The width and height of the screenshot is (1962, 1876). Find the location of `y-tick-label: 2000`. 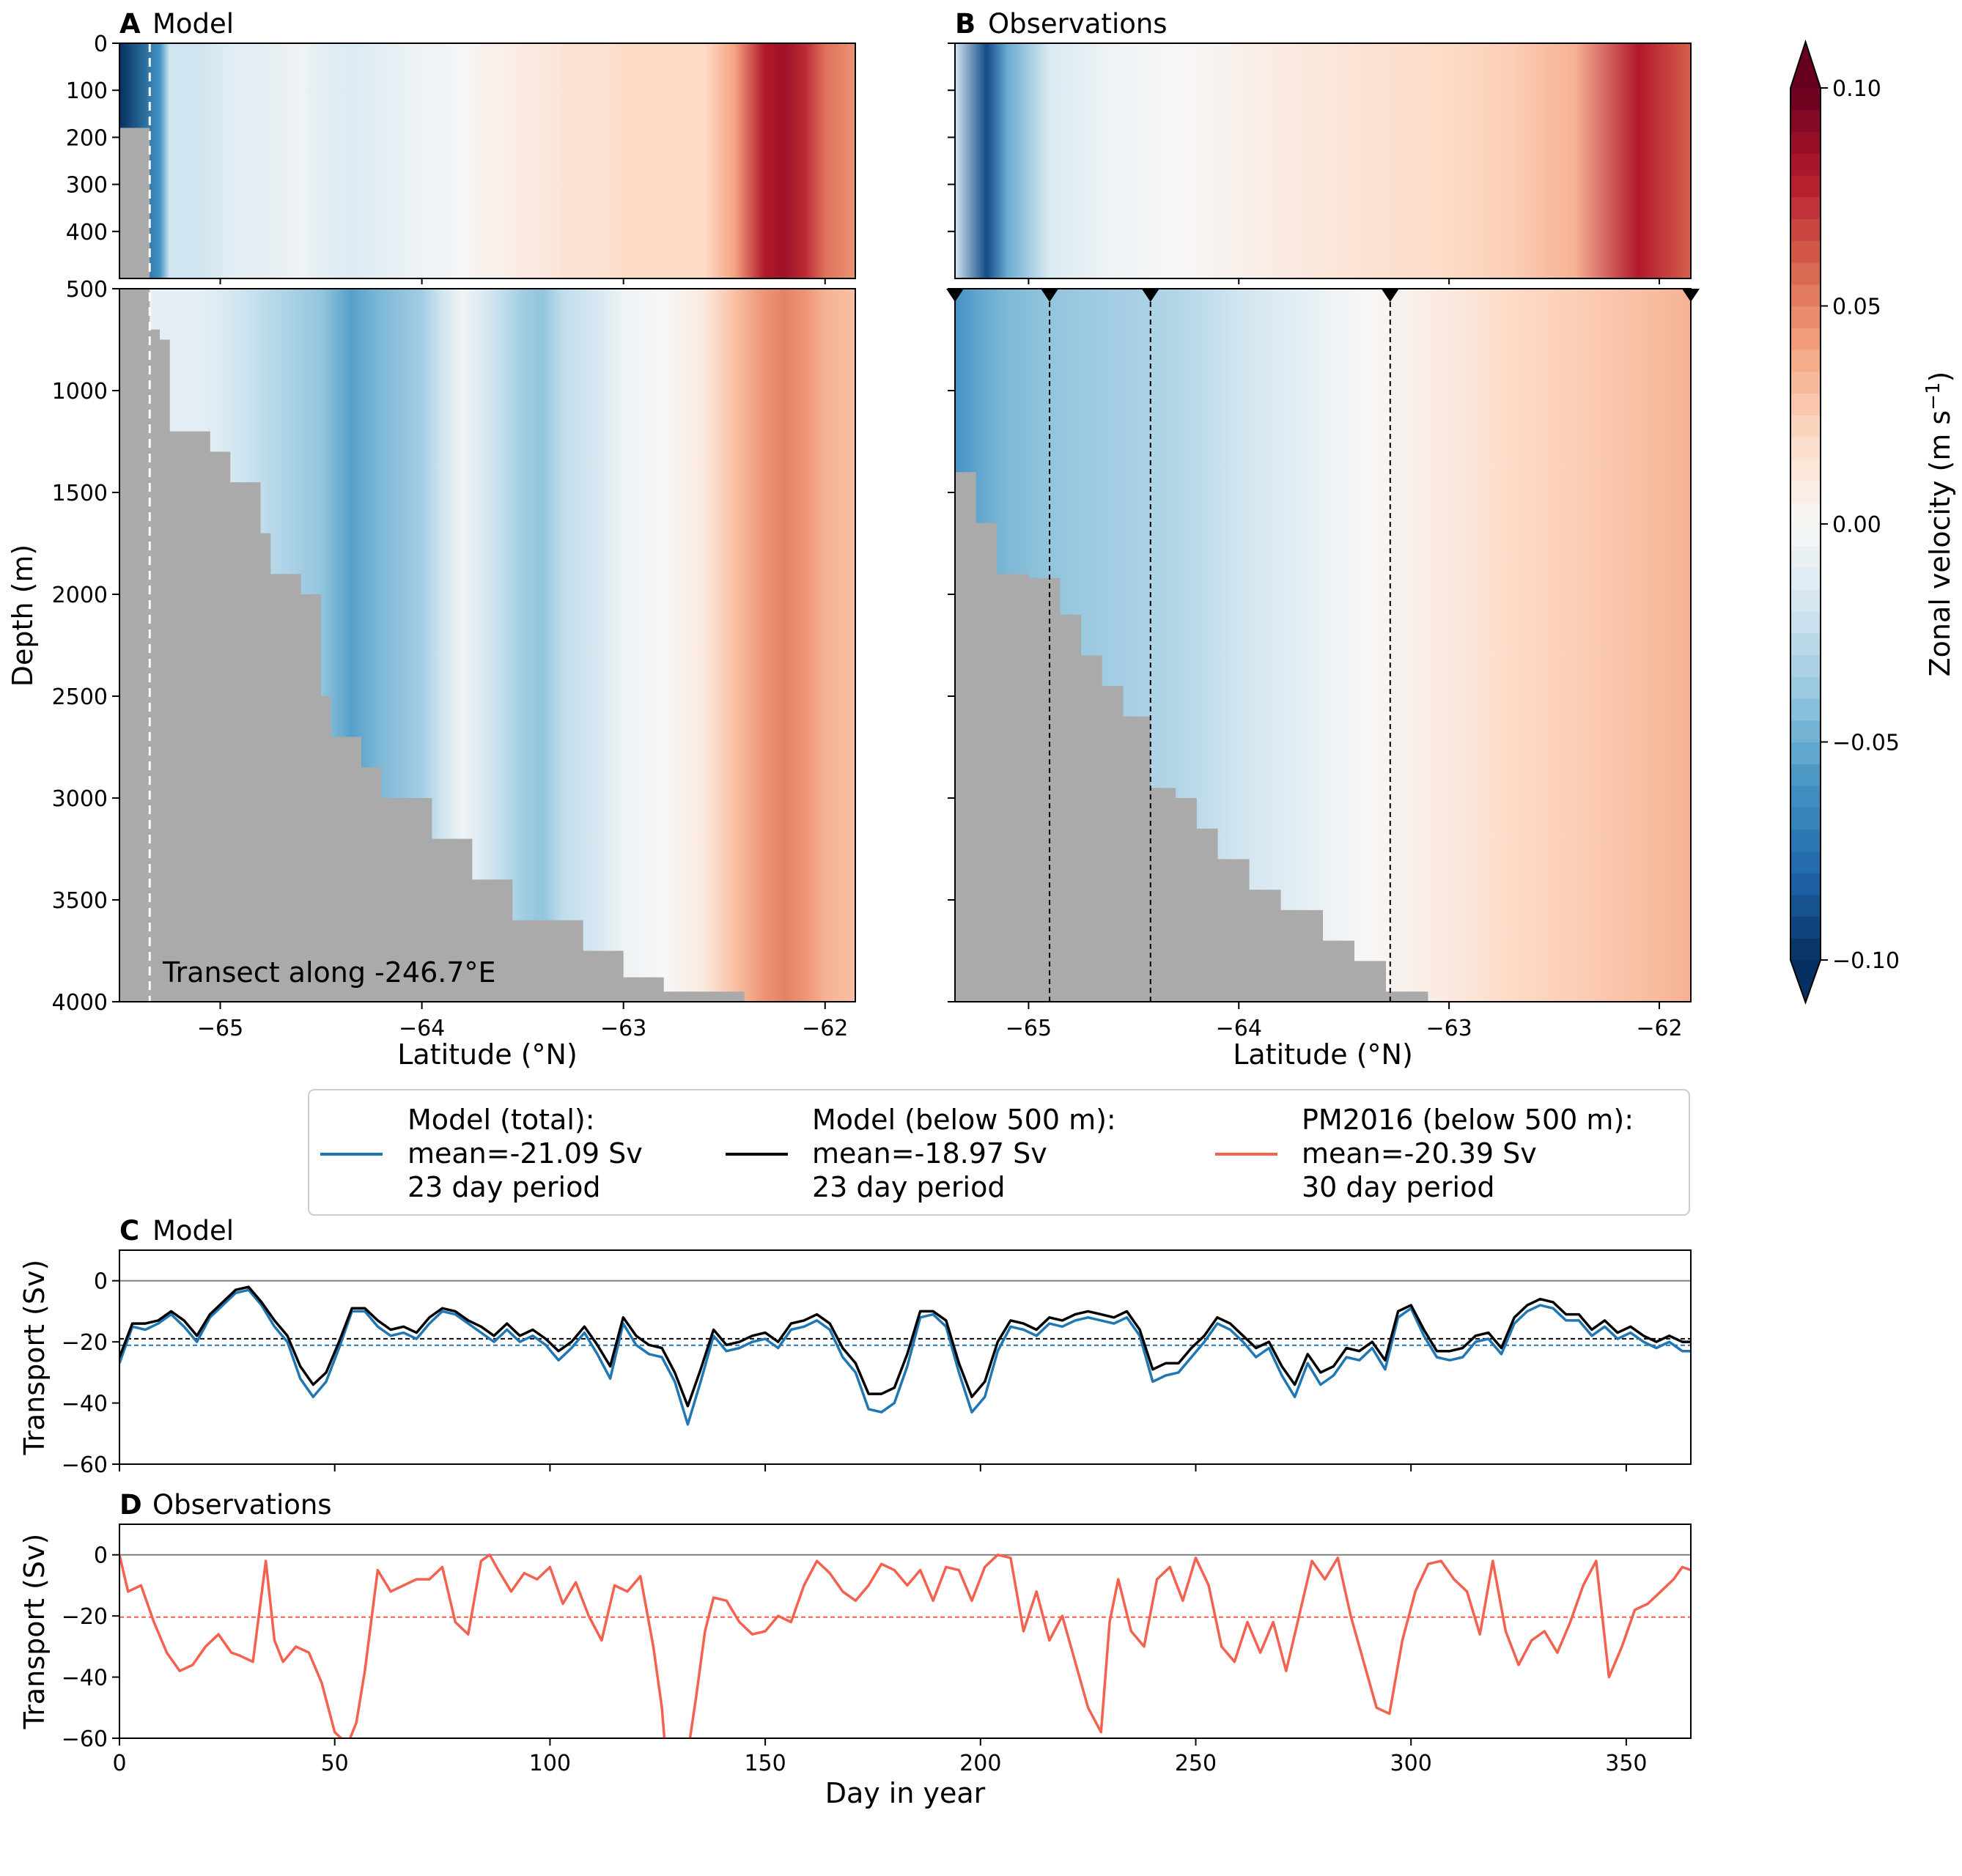

y-tick-label: 2000 is located at coordinates (80, 595).